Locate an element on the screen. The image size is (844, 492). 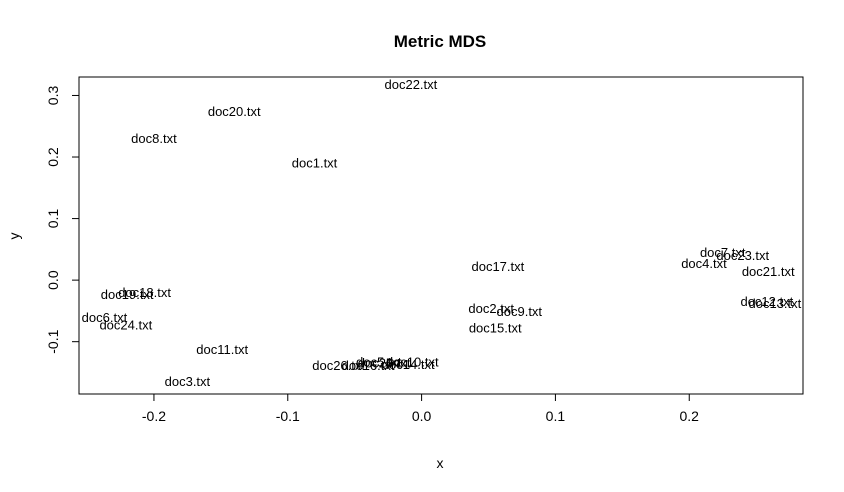
x-tick-label: -0.2 is located at coordinates (154, 416).